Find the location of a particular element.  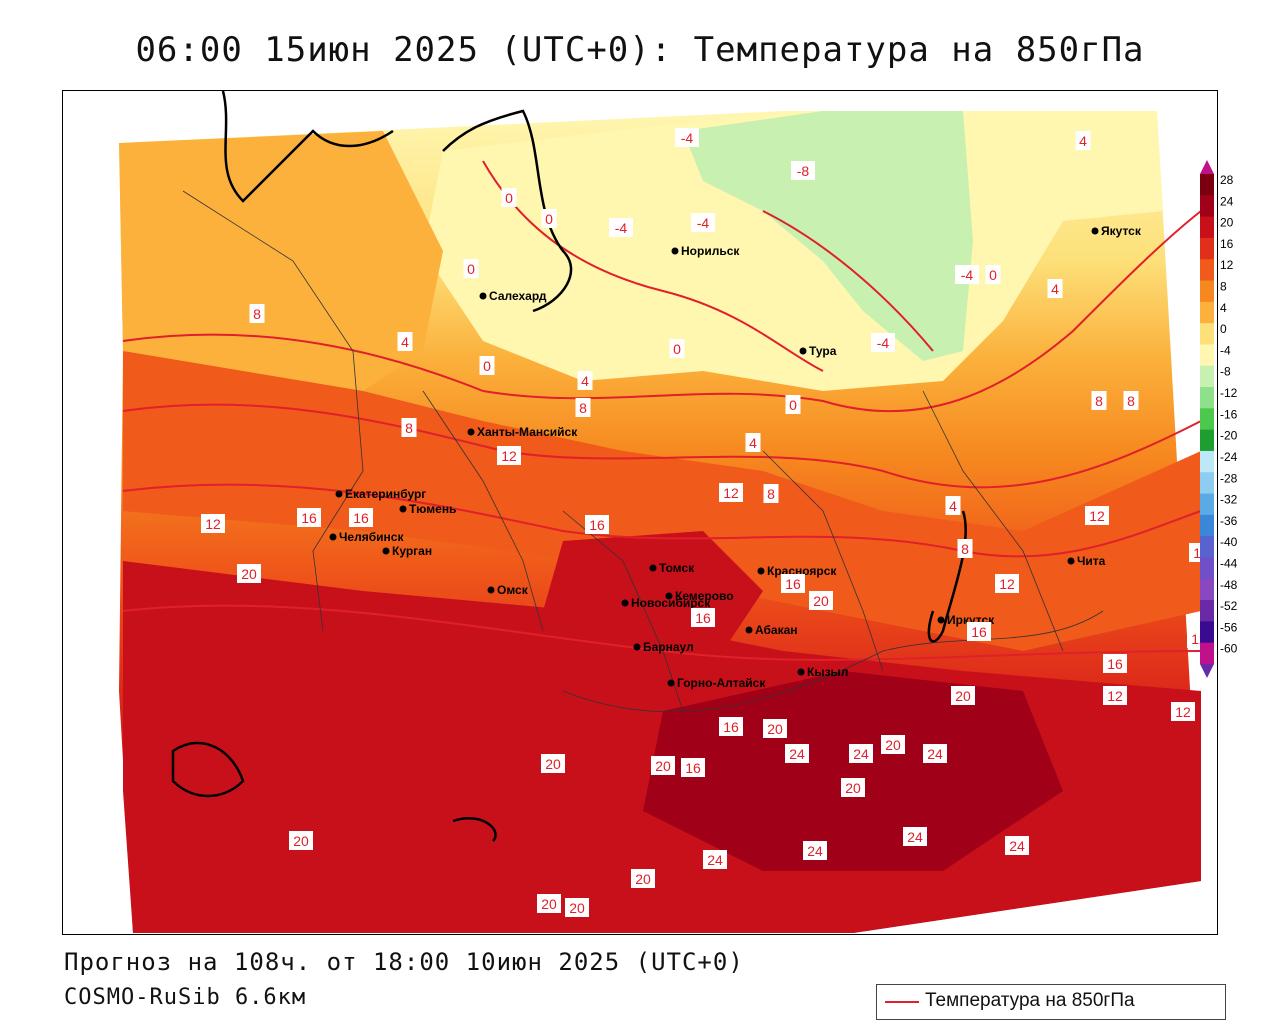

city-label: Барнаул is located at coordinates (668, 647).